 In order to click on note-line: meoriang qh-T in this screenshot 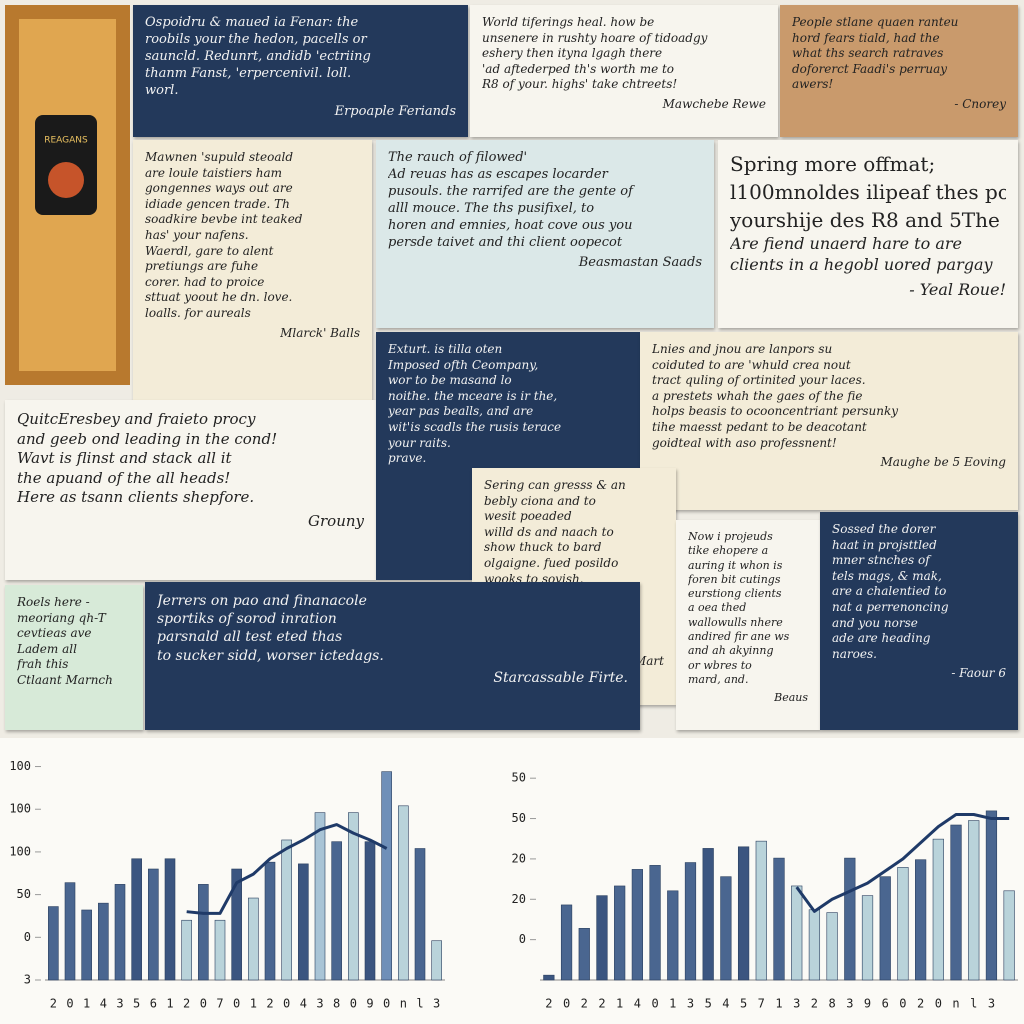, I will do `click(61, 617)`.